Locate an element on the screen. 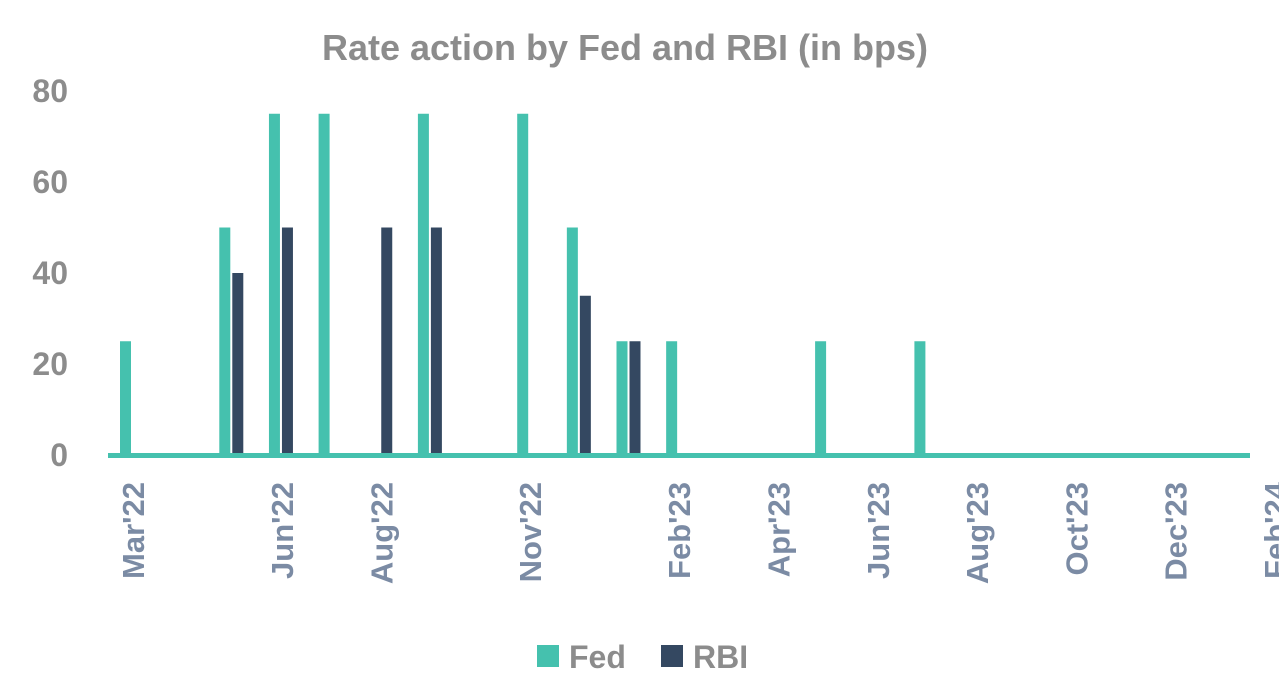 The width and height of the screenshot is (1279, 694). x-tick-label: Nov'22 is located at coordinates (530, 532).